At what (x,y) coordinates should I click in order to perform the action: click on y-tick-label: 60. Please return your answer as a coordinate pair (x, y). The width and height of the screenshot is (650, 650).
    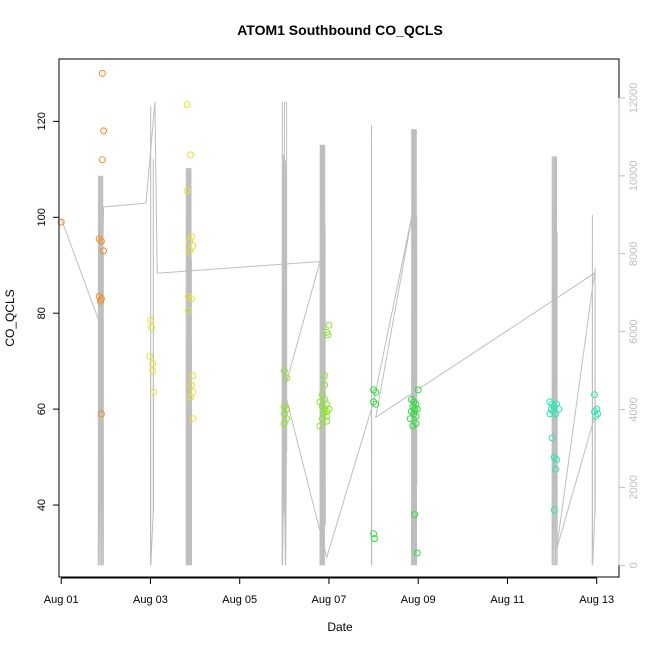
    Looking at the image, I should click on (42, 409).